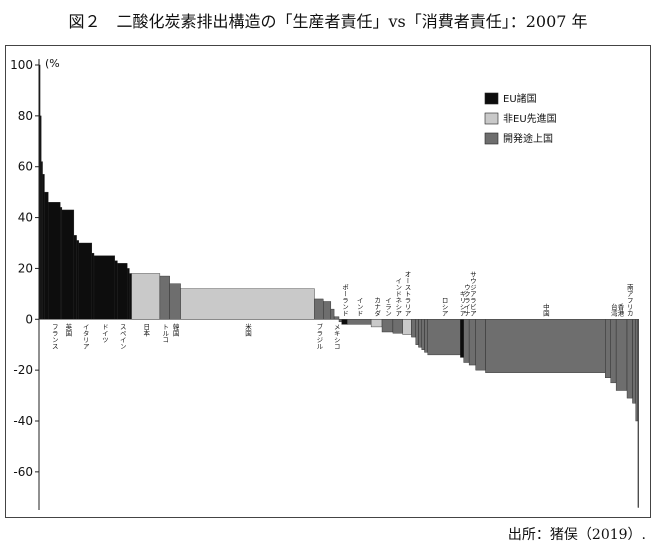 The width and height of the screenshot is (656, 550). What do you see at coordinates (528, 138) in the screenshot?
I see `legend-label-dev: 開発途上国` at bounding box center [528, 138].